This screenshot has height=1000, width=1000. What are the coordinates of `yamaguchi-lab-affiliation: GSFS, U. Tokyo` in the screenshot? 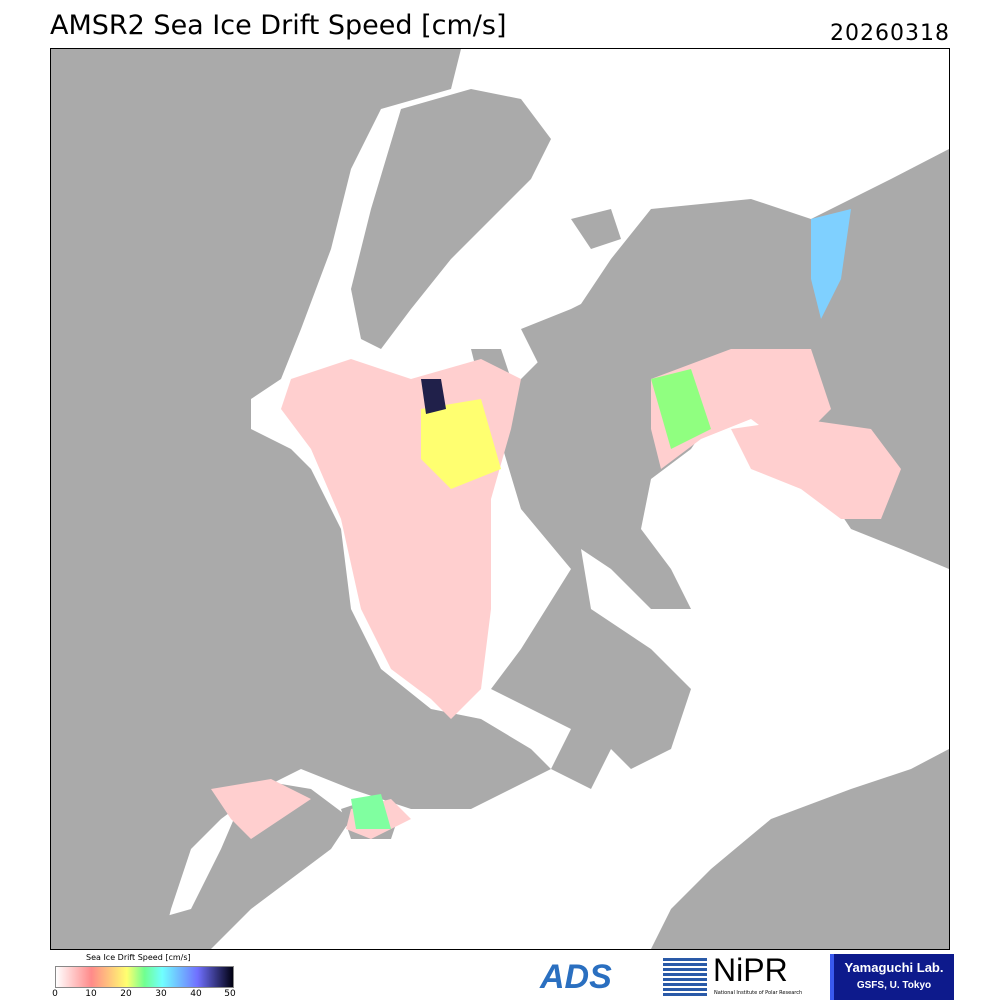 It's located at (894, 985).